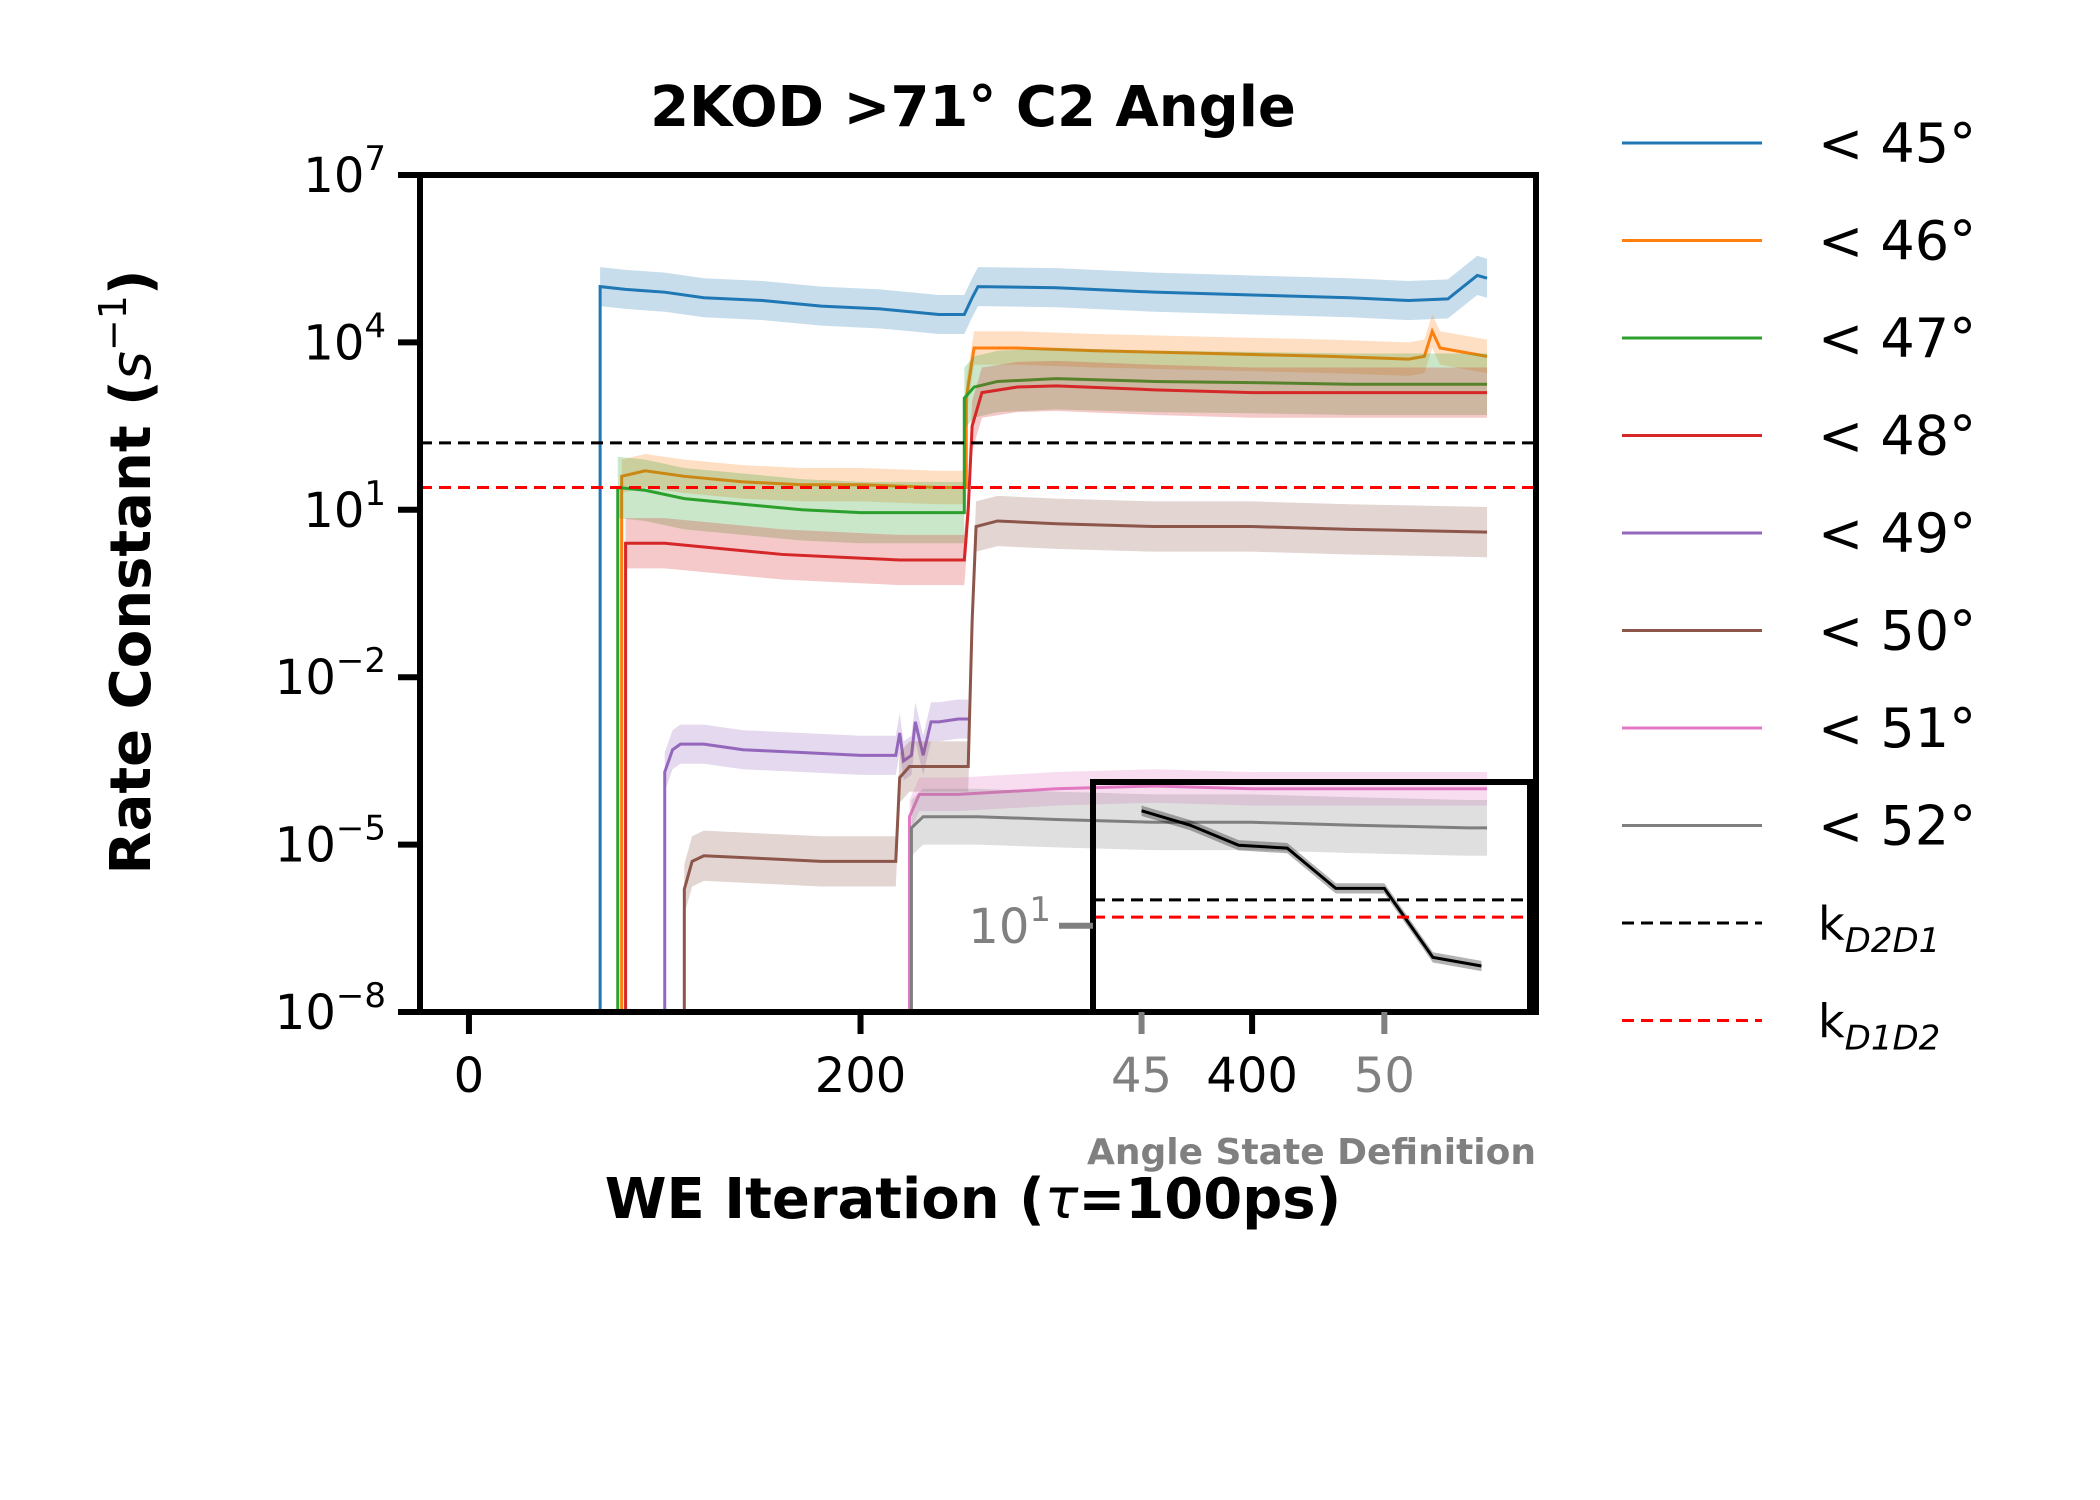  I want to click on series-5-confidence-band, so click(816, 855).